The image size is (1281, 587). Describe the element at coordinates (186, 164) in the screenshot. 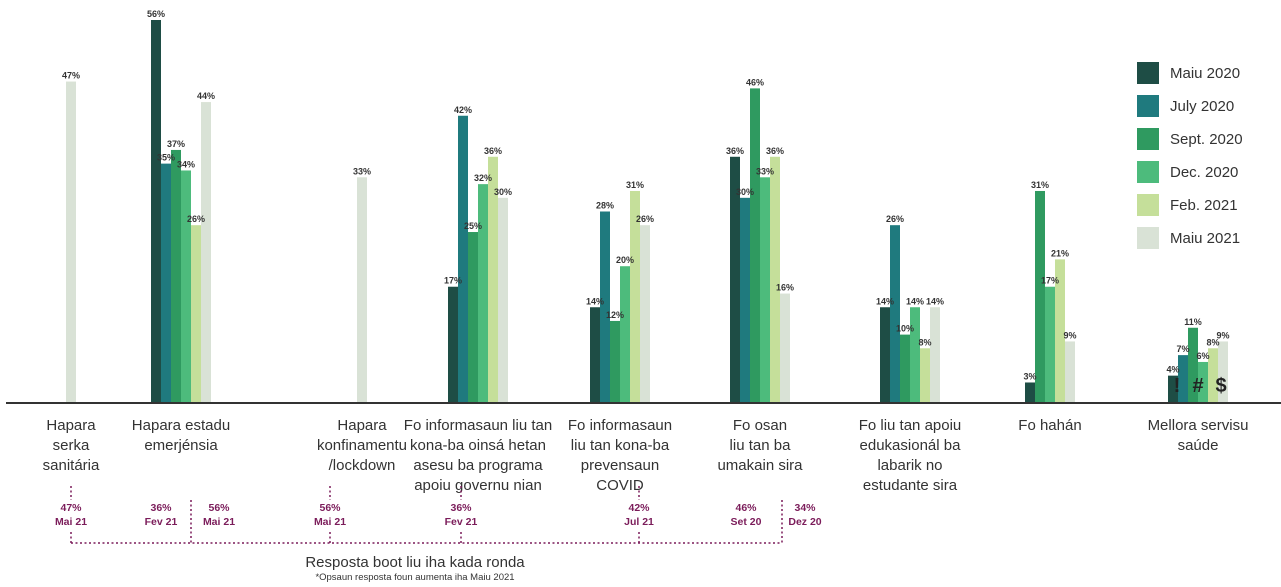

I see `value-label: 34%` at that location.